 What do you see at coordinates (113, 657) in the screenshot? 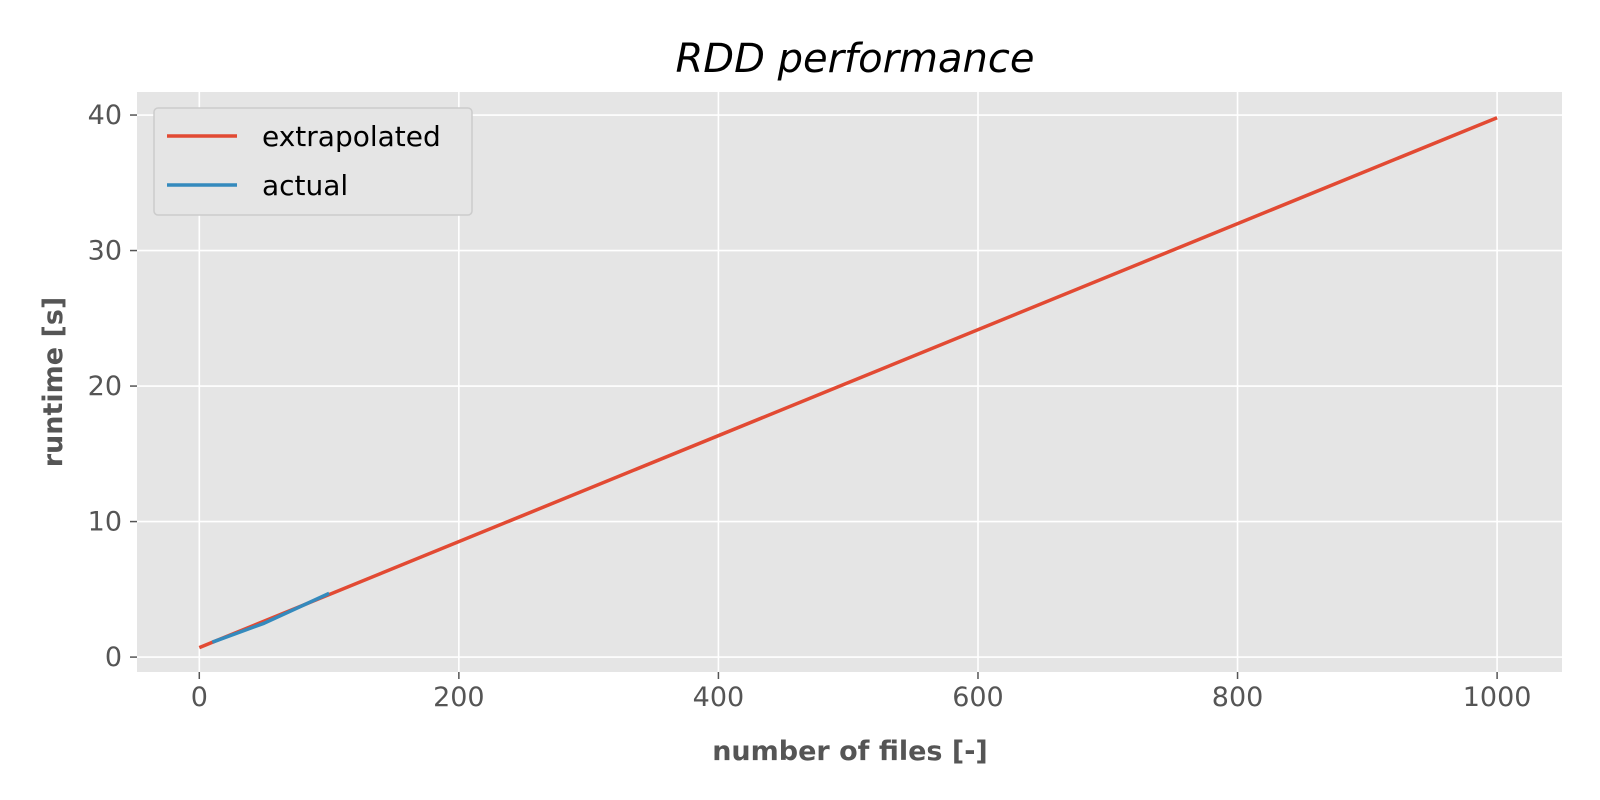
I see `y-tick-label: 0` at bounding box center [113, 657].